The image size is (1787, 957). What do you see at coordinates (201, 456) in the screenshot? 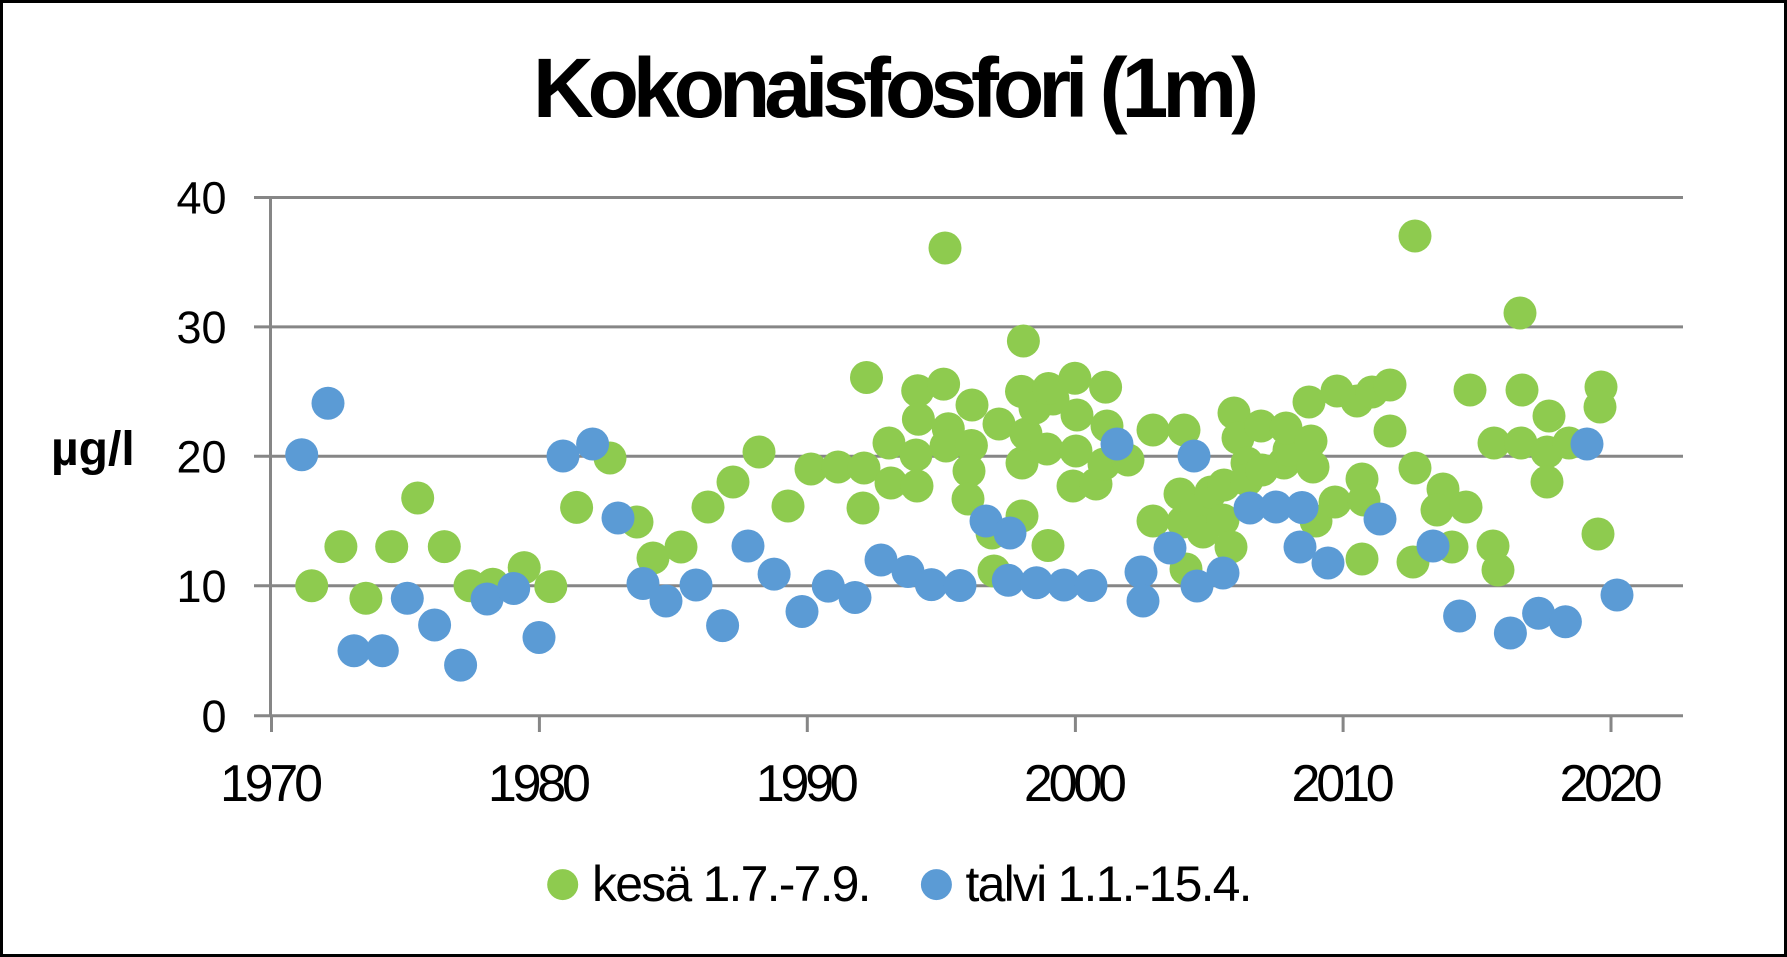
I see `svg-text: 20` at bounding box center [201, 456].